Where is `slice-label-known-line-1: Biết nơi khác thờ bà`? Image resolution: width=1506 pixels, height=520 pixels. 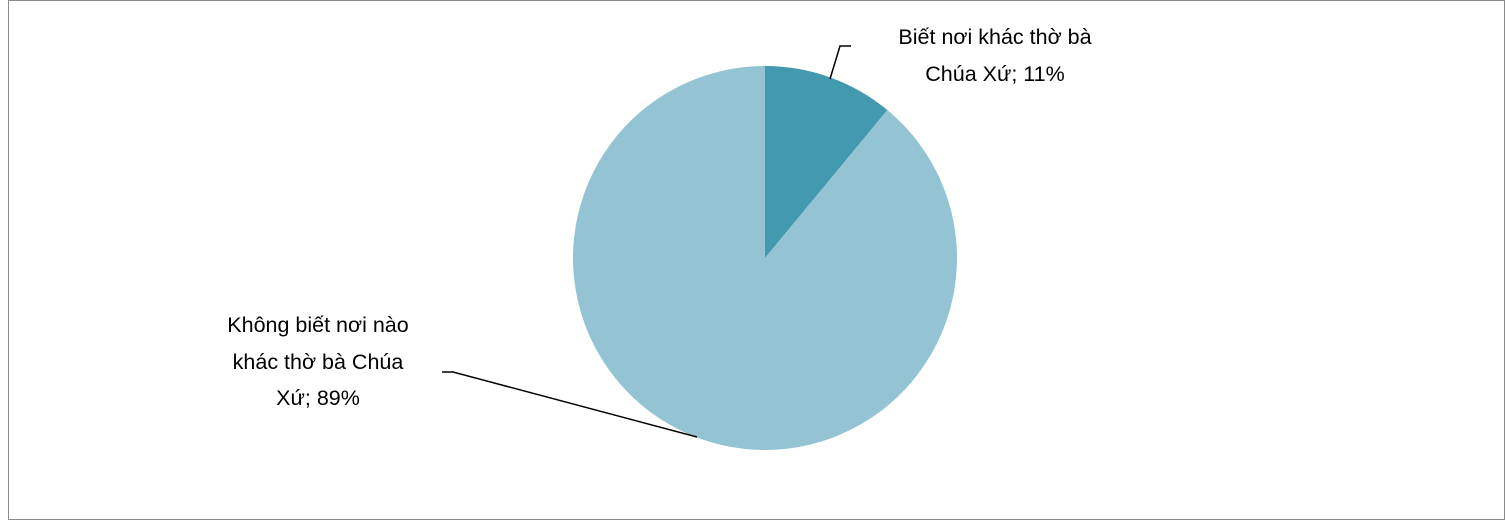 slice-label-known-line-1: Biết nơi khác thờ bà is located at coordinates (994, 37).